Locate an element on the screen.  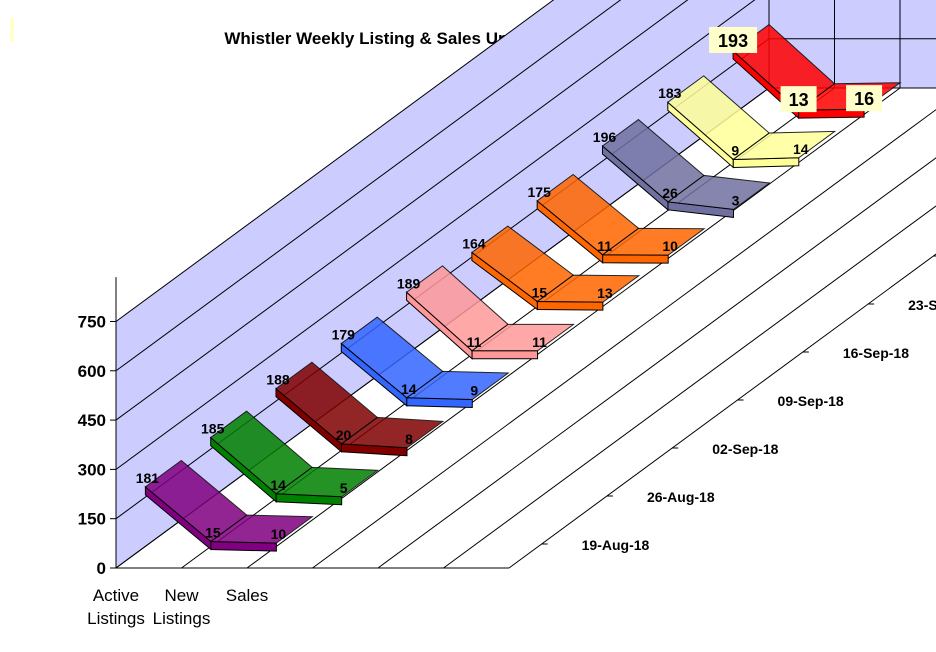
series-label: 02-Sep-18 is located at coordinates (745, 449).